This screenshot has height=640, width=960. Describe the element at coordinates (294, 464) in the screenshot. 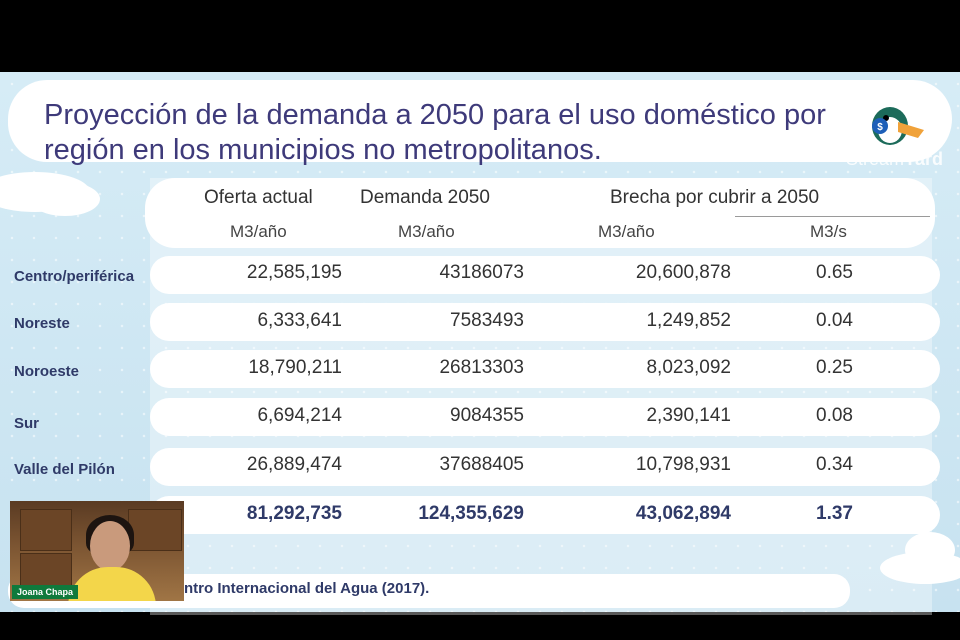

I see `cell-oferta: 26,889,474` at that location.